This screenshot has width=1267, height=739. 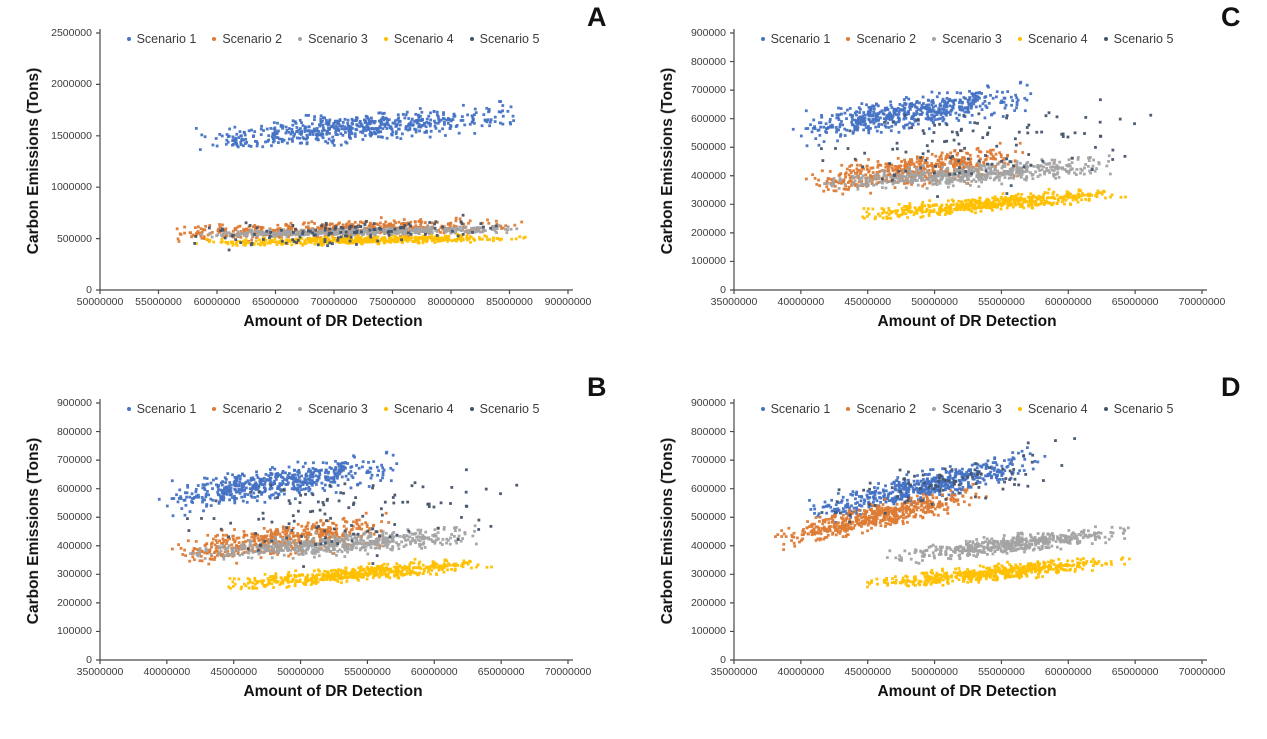 What do you see at coordinates (568, 302) in the screenshot?
I see `x-tick-label: 90000000` at bounding box center [568, 302].